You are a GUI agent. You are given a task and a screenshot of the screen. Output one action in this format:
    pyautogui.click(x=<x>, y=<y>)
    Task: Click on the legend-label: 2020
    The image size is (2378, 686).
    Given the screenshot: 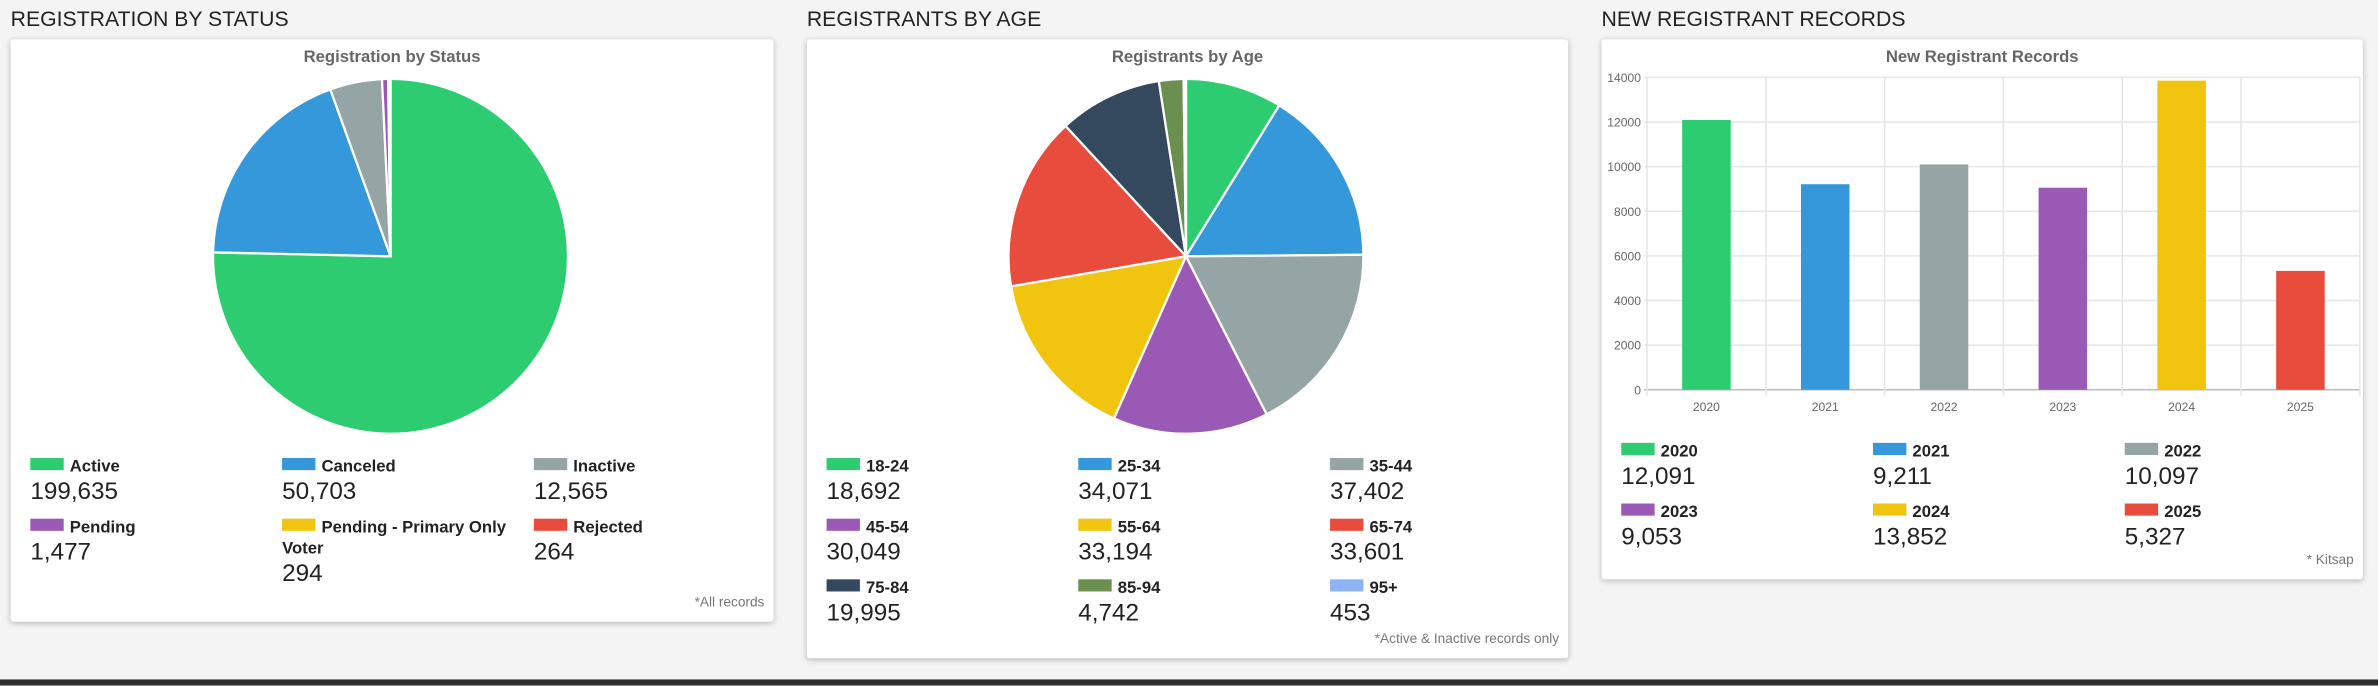 What is the action you would take?
    pyautogui.click(x=1679, y=452)
    